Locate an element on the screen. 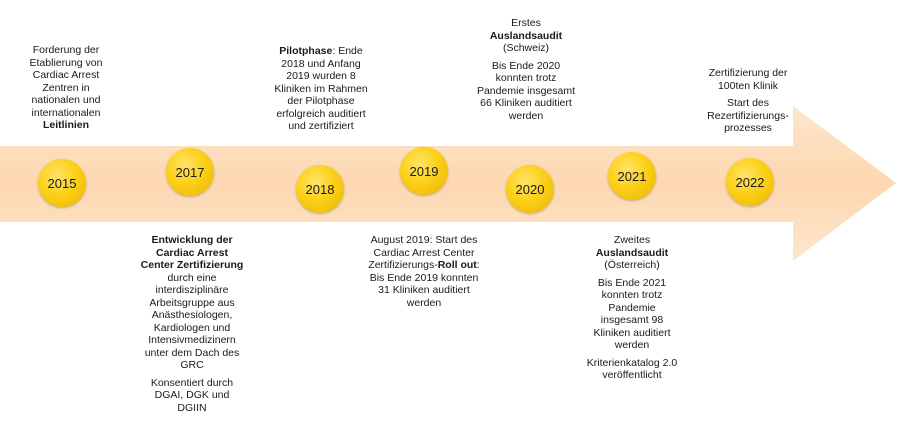 This screenshot has height=446, width=900. year-label-2018: 2018 is located at coordinates (320, 189).